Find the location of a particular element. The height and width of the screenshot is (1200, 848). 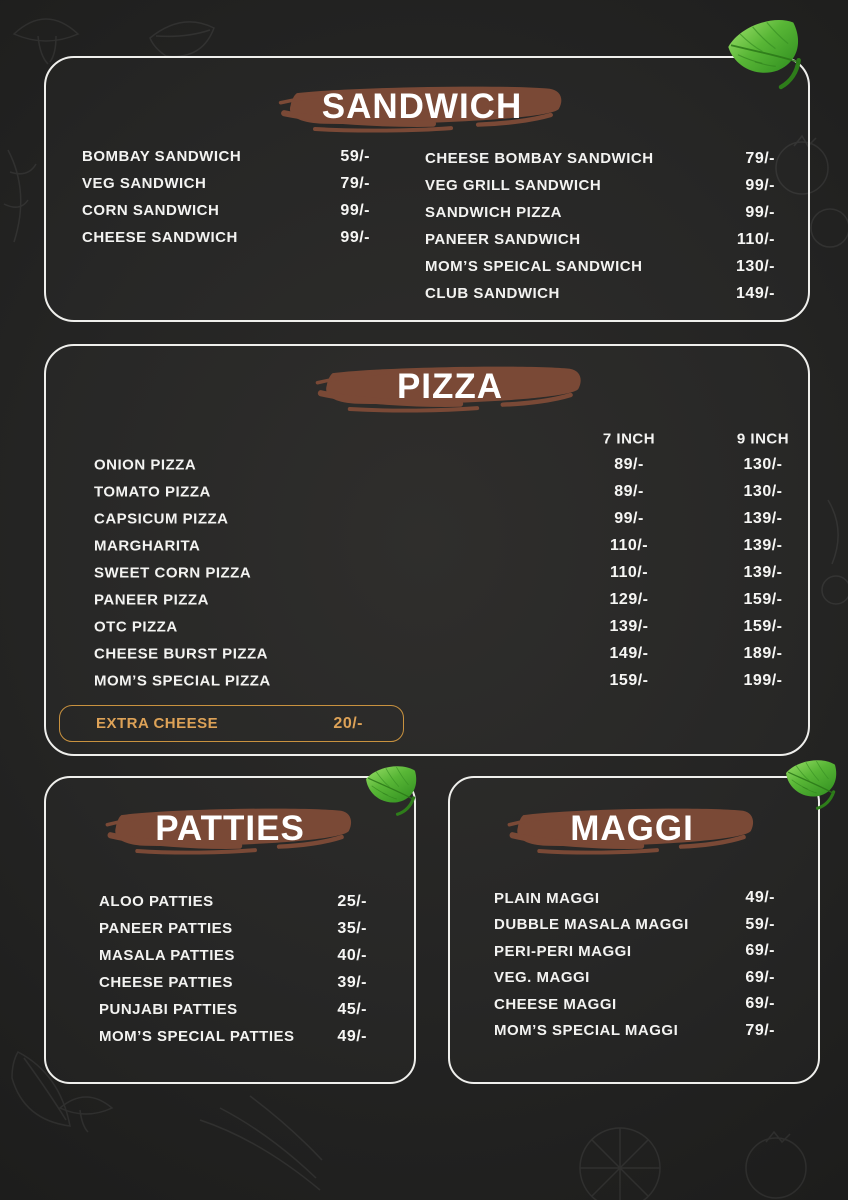

menu-item-row: MOM’S SPECIAL MAGGI 79/- is located at coordinates (634, 1031).